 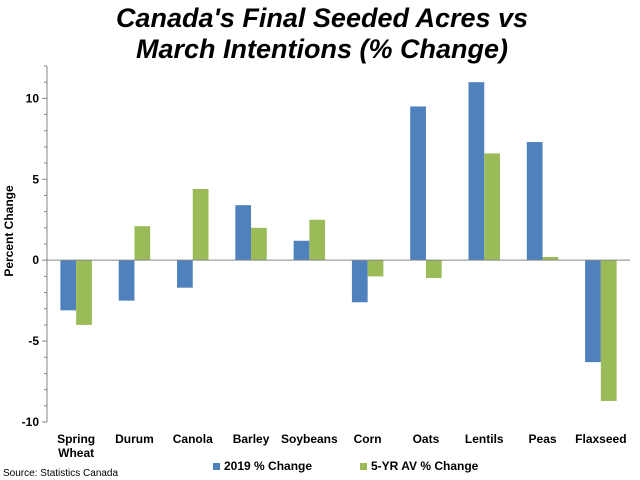 I want to click on chart-title-line-1: Canada's Final Seeded Acres vs, so click(x=322, y=18).